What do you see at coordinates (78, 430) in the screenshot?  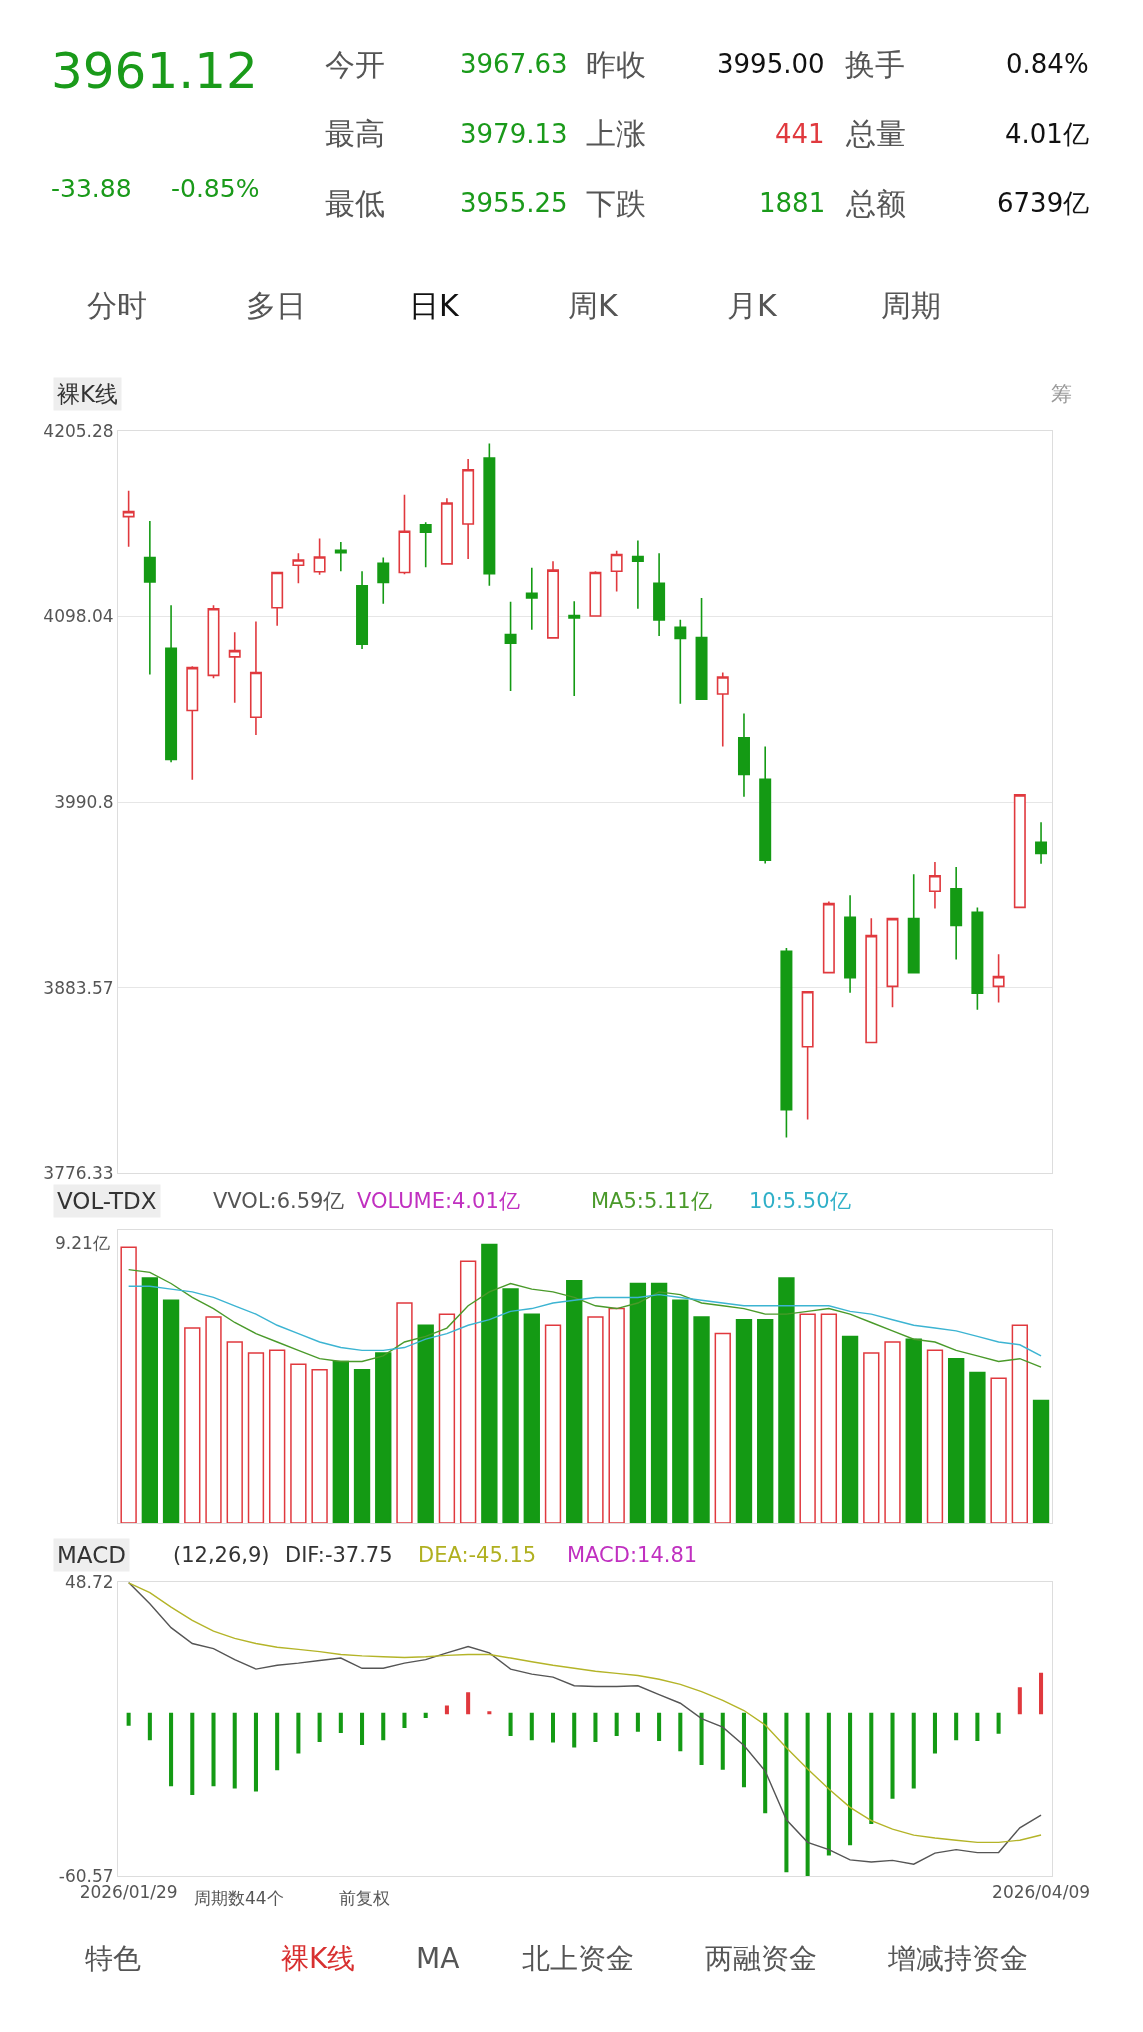 I see `y-tick-label: 4205.28` at bounding box center [78, 430].